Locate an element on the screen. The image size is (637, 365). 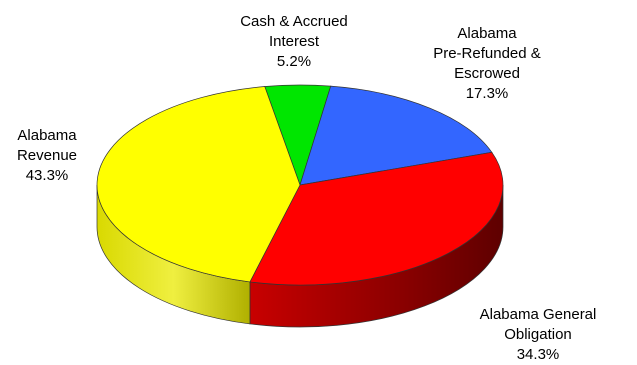
slice-label-line: Pre-Refunded & is located at coordinates (487, 53).